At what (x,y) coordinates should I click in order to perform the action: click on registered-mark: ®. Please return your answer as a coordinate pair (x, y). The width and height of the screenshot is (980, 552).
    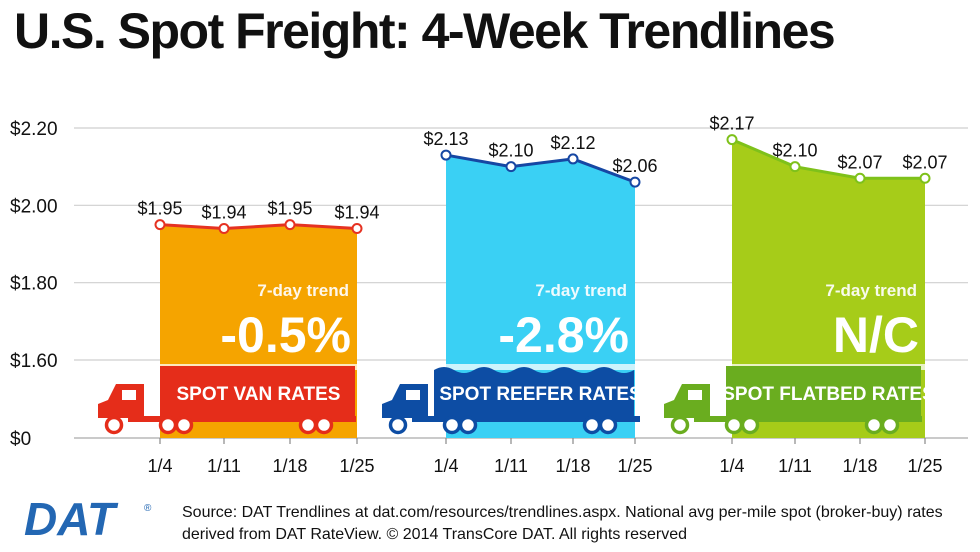
    Looking at the image, I should click on (148, 508).